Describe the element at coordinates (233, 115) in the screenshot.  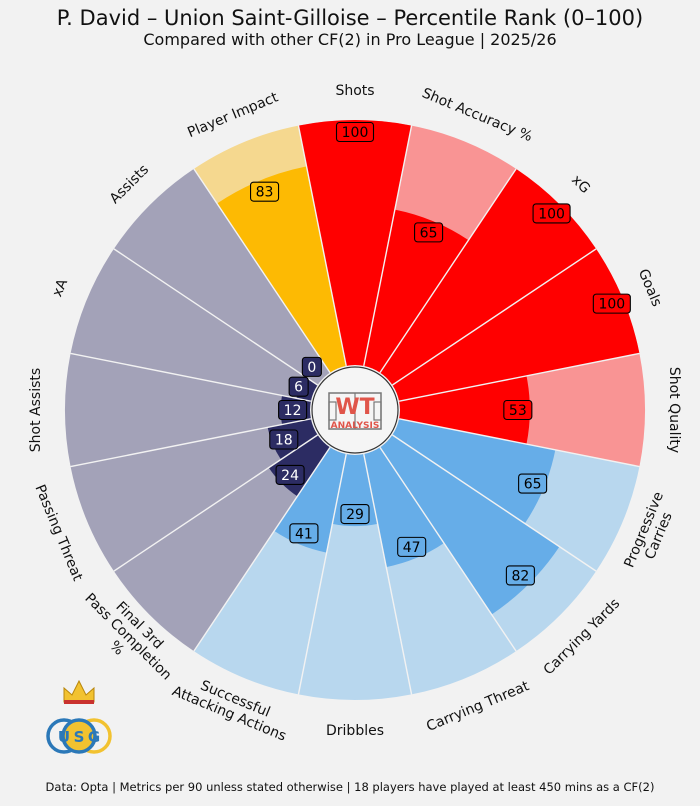
I see `metric-label-player-impact: Player Impact` at that location.